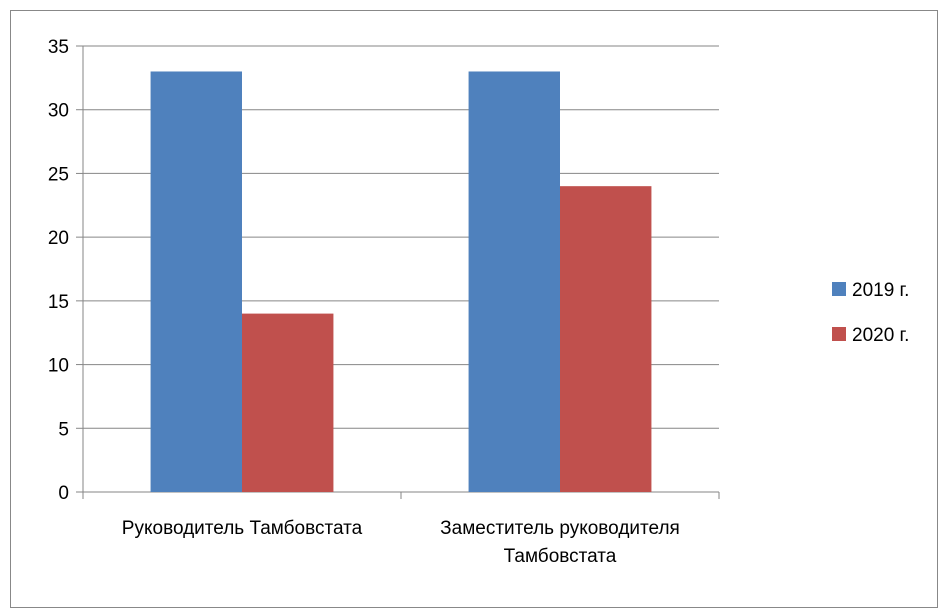 Image resolution: width=941 pixels, height=611 pixels. What do you see at coordinates (560, 528) in the screenshot?
I see `category-label: Заместитель руководителя` at bounding box center [560, 528].